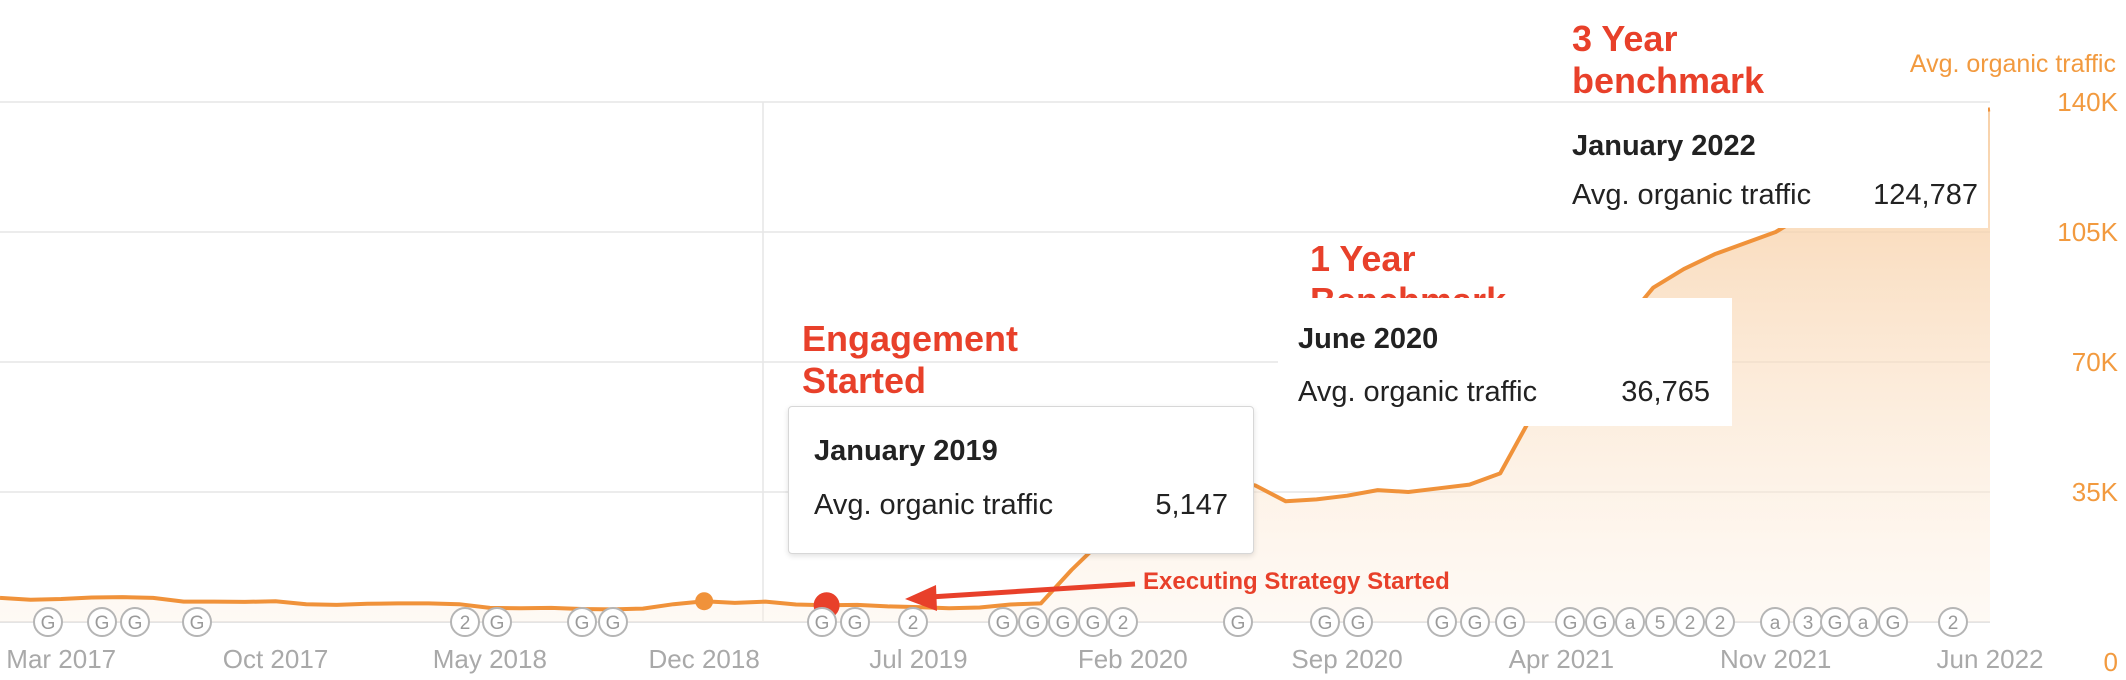  Describe the element at coordinates (1562, 659) in the screenshot. I see `x-tick-label: Apr 2021` at that location.